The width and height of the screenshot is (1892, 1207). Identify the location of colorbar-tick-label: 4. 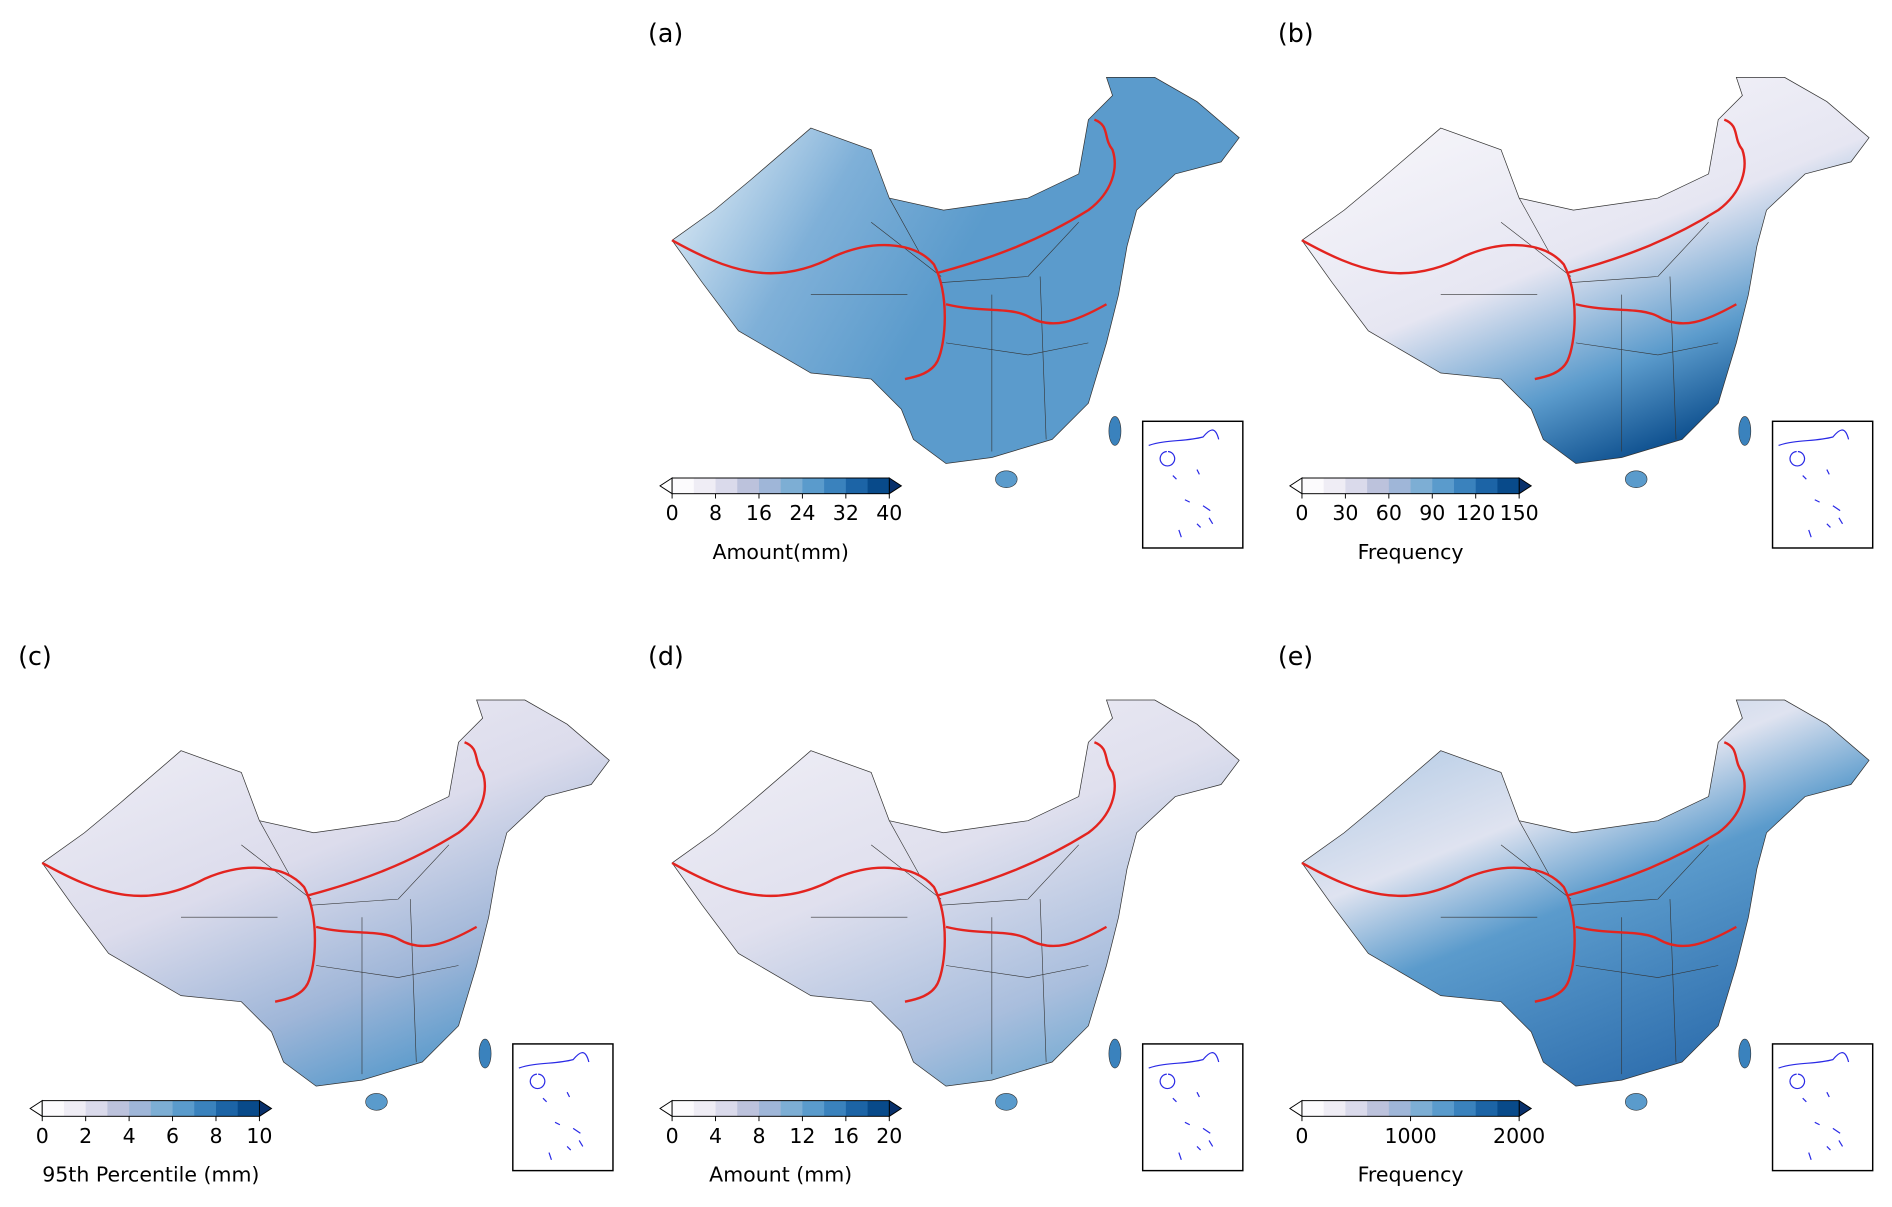
(715, 1136).